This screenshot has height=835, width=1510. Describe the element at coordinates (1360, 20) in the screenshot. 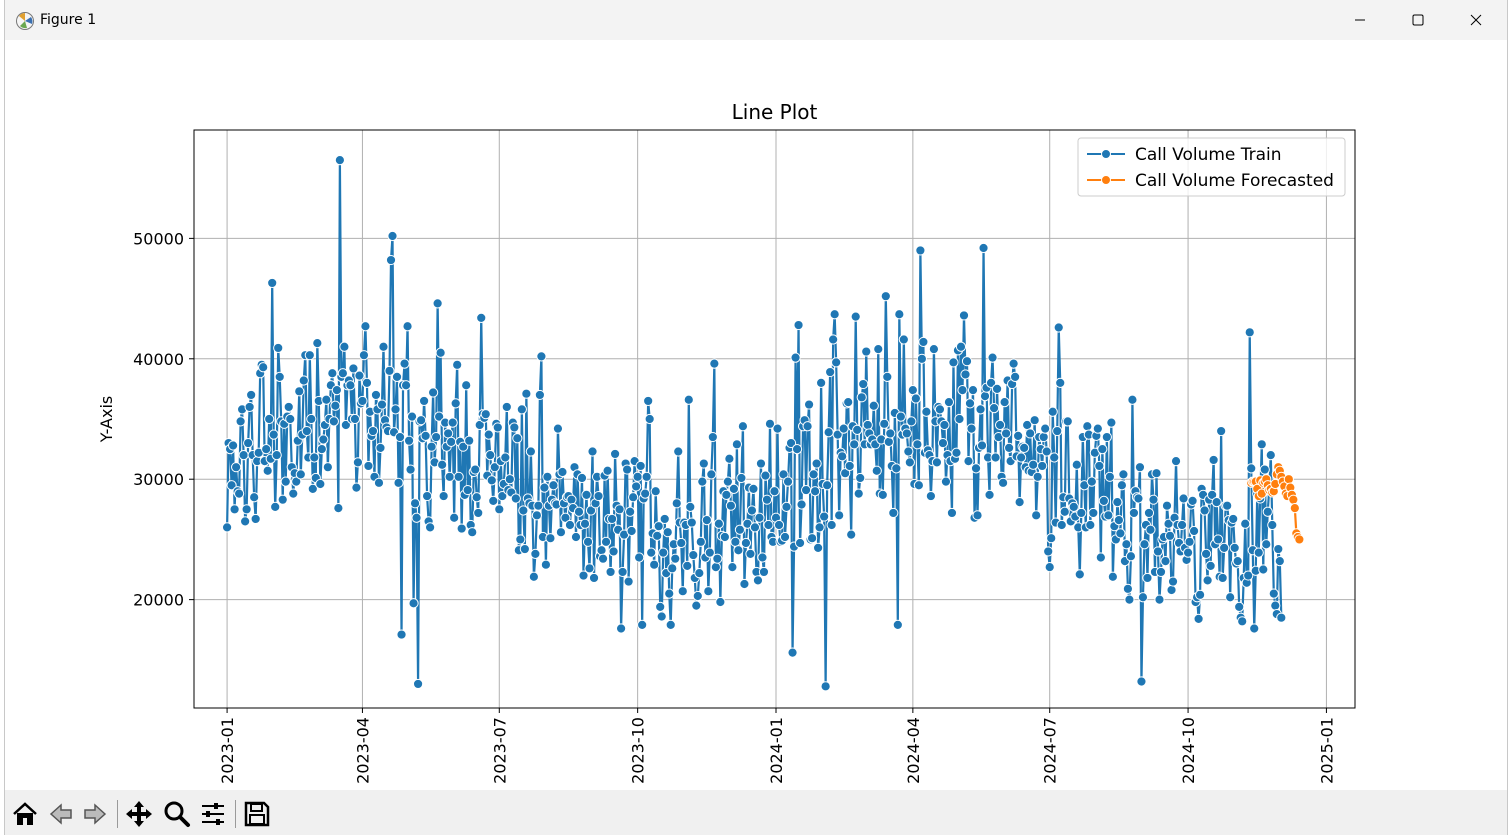

I see `minimize-button` at that location.